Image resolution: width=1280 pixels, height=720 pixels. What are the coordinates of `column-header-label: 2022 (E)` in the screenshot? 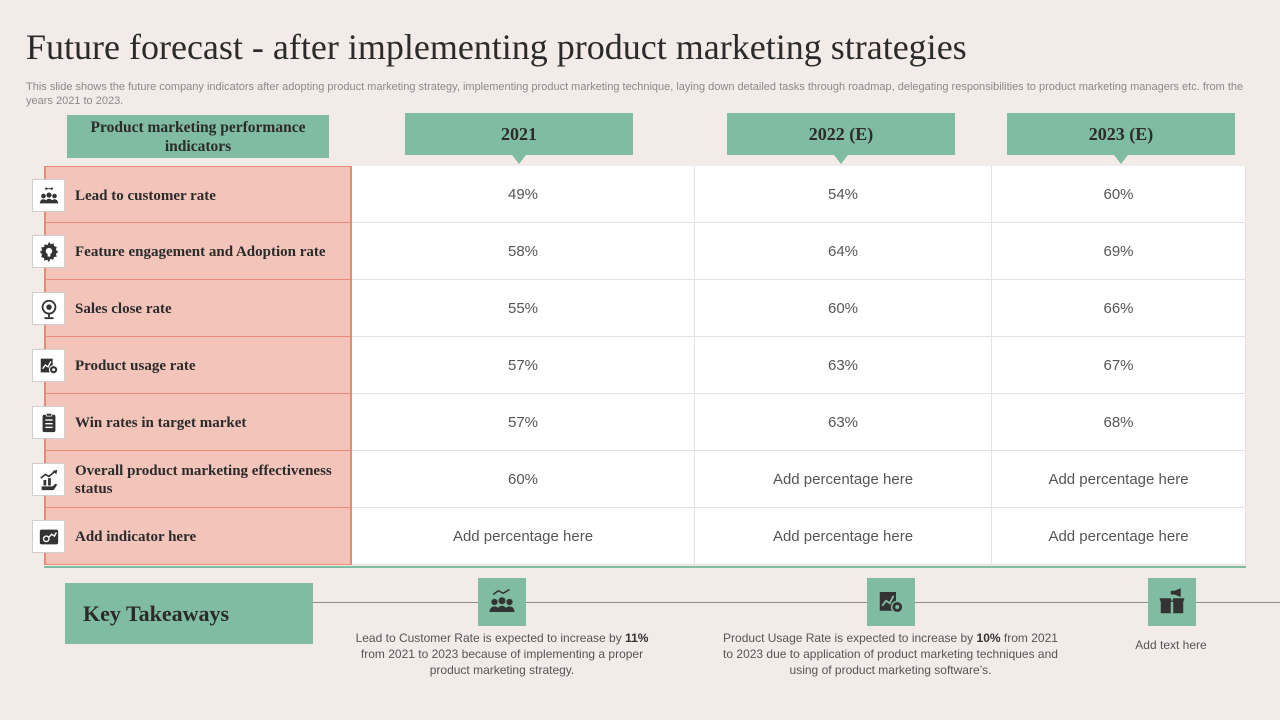 It's located at (841, 133).